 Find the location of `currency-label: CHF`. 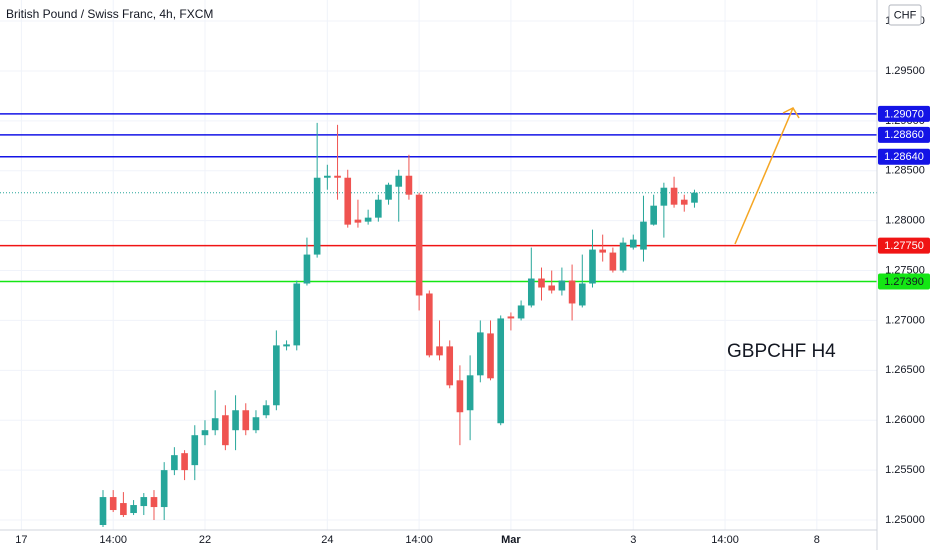

currency-label: CHF is located at coordinates (905, 15).